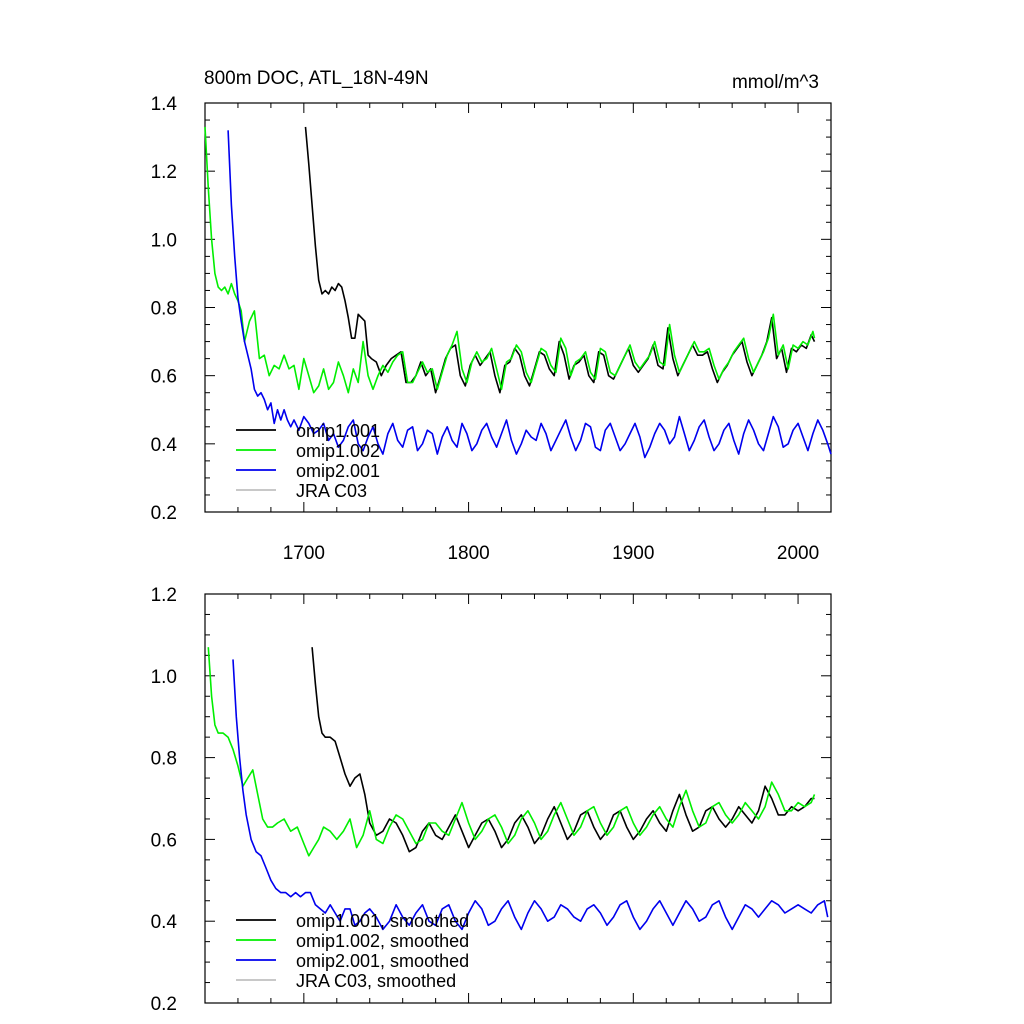 The height and width of the screenshot is (1024, 1024). I want to click on x-tick-label: 2000, so click(798, 553).